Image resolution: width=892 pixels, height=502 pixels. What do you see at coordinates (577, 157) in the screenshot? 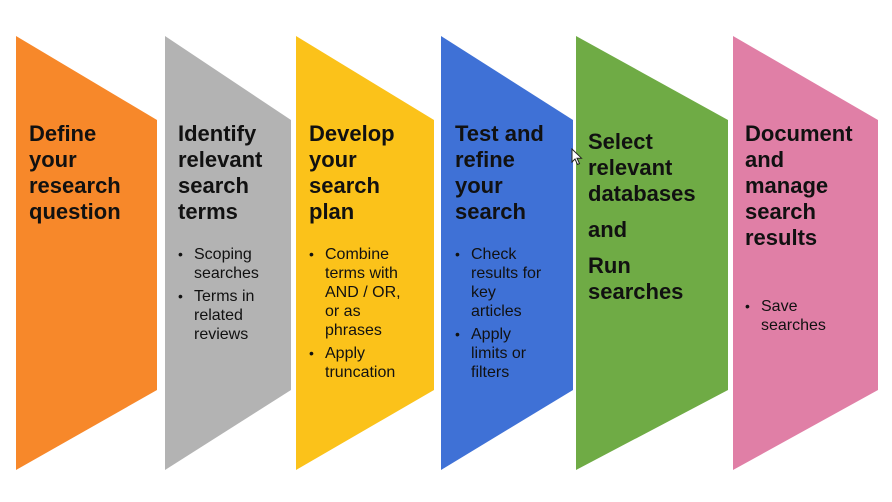
I see `mouse-pointer-icon` at bounding box center [577, 157].